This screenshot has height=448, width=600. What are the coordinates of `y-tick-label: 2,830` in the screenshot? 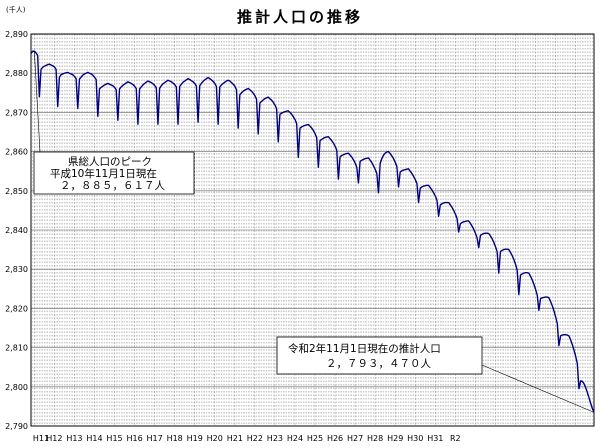 It's located at (16, 269).